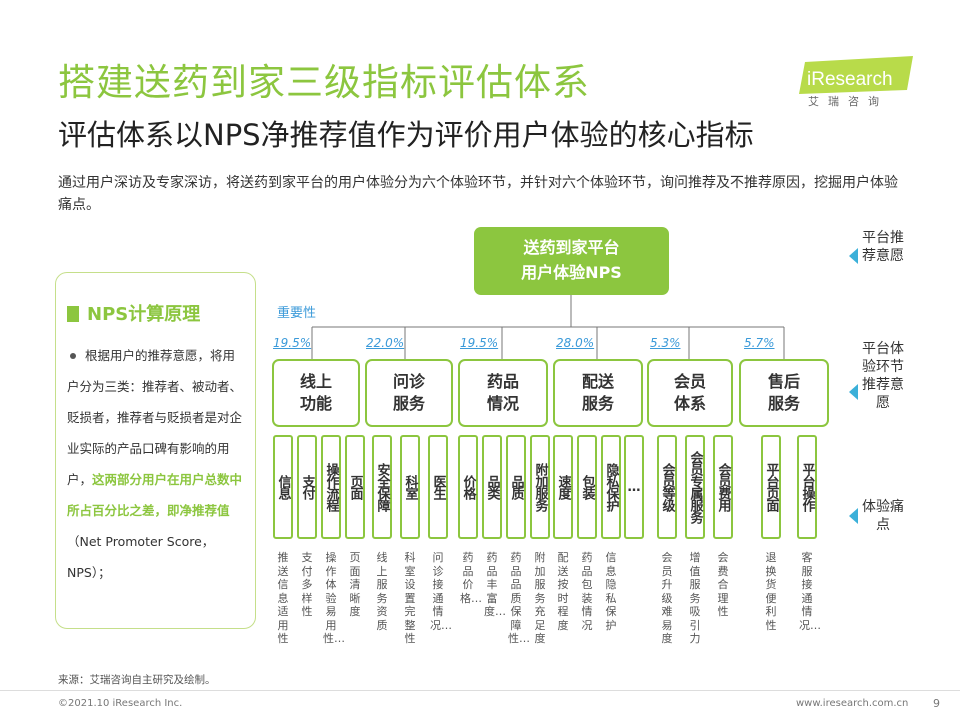  Describe the element at coordinates (137, 680) in the screenshot. I see `source-note: 来源：艾瑞咨询自主研究及绘制。` at that location.